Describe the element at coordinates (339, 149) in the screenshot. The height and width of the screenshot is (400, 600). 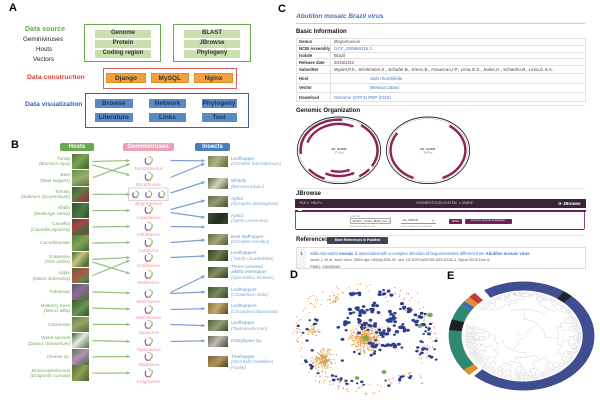
I see `svg-text: NC_014780` at that location.